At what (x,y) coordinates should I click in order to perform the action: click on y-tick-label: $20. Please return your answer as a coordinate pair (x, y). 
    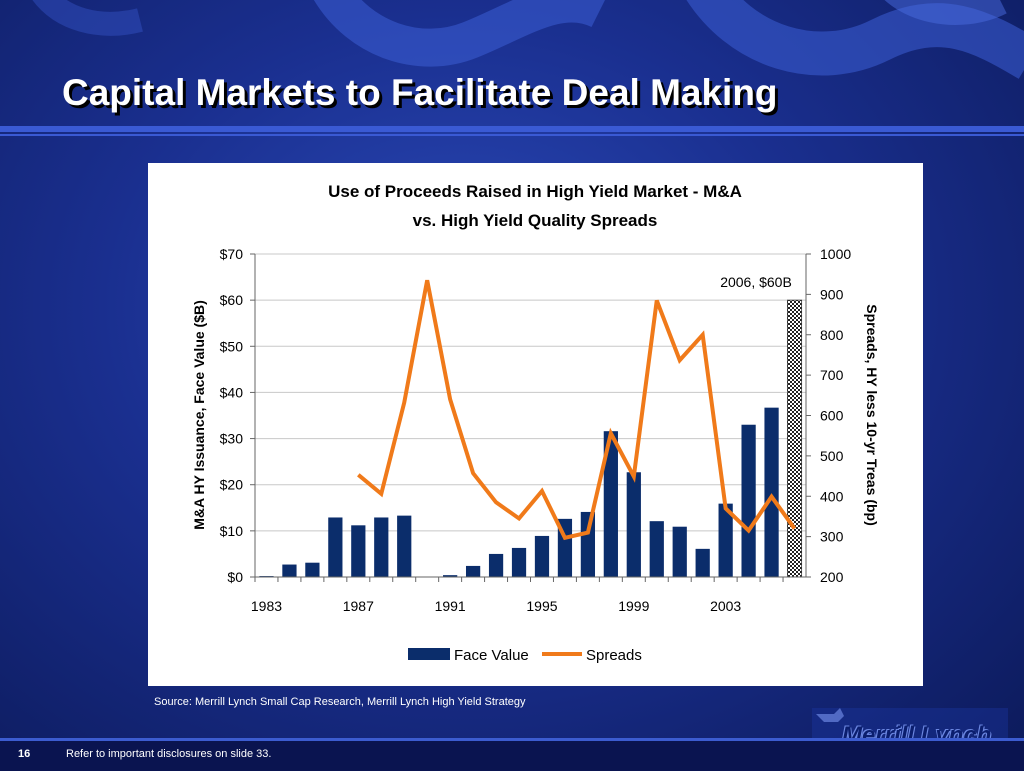
    Looking at the image, I should click on (232, 485).